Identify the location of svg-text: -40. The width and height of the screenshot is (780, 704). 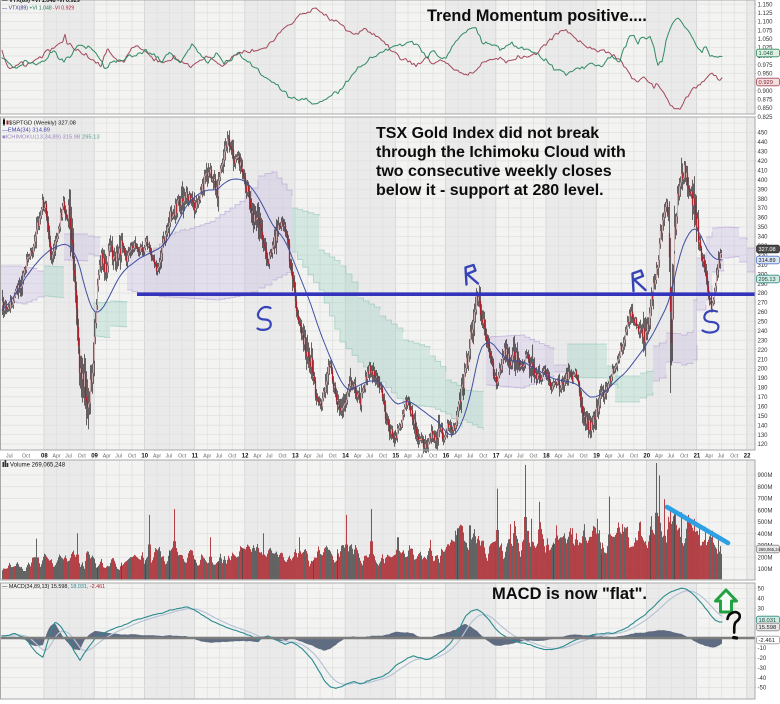
(762, 679).